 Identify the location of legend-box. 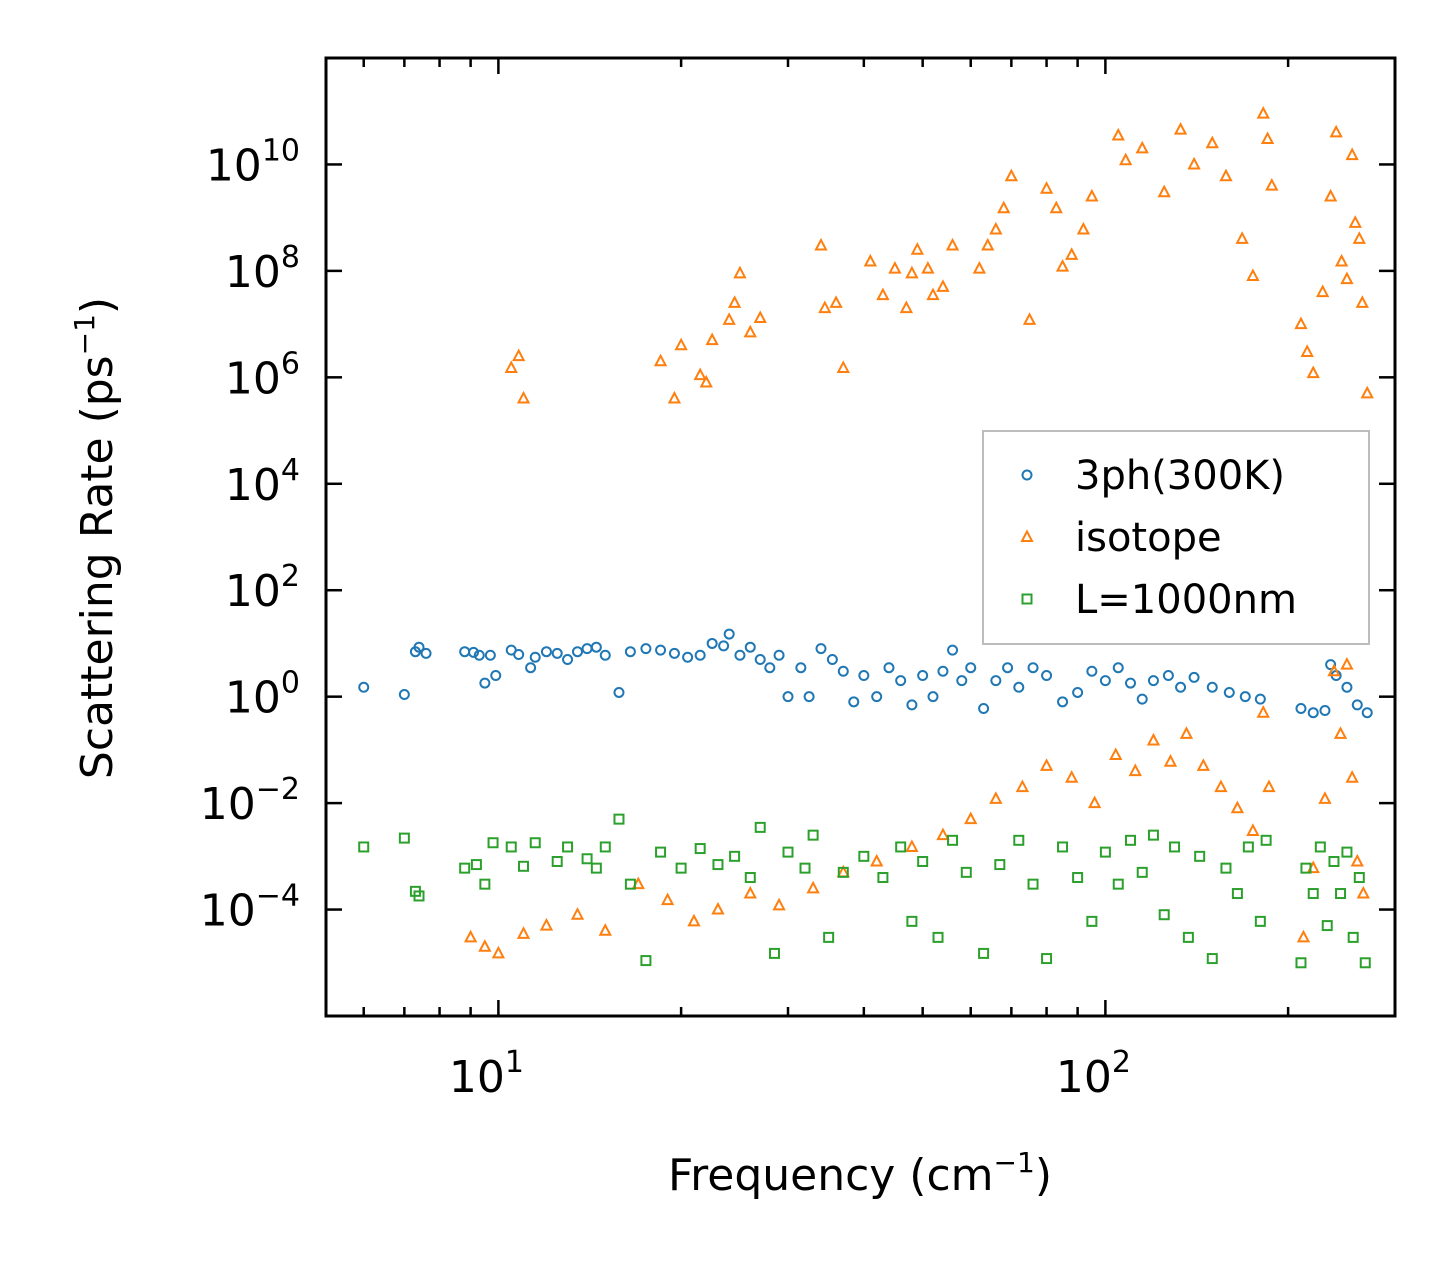
(1176, 537).